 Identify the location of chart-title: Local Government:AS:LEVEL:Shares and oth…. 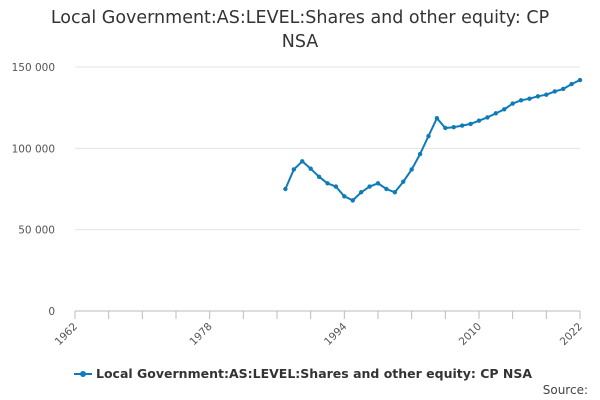
(300, 30).